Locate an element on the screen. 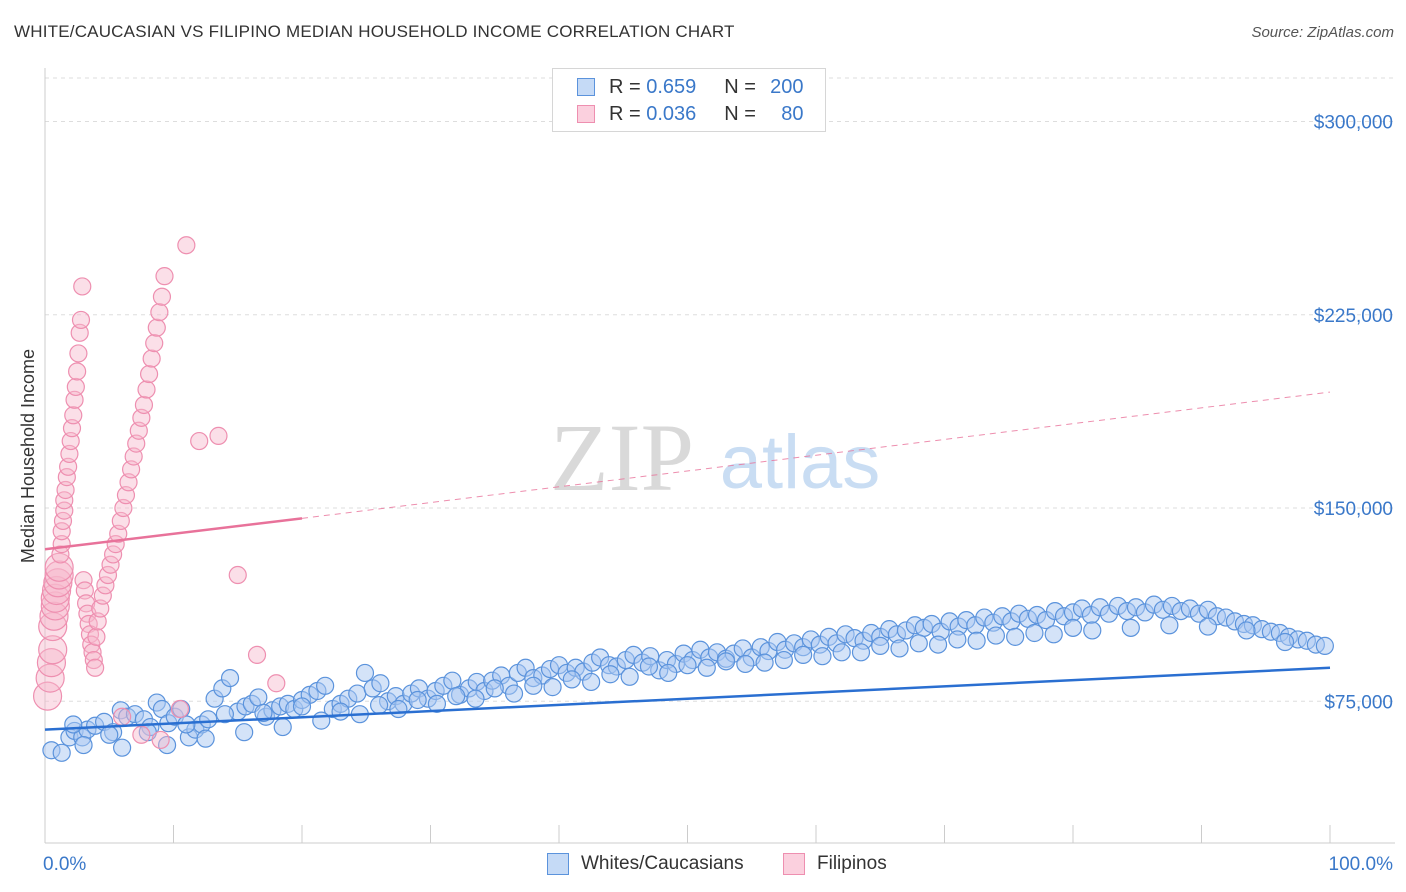 The image size is (1406, 892). y-tick-label: $225,000 is located at coordinates (1353, 316).